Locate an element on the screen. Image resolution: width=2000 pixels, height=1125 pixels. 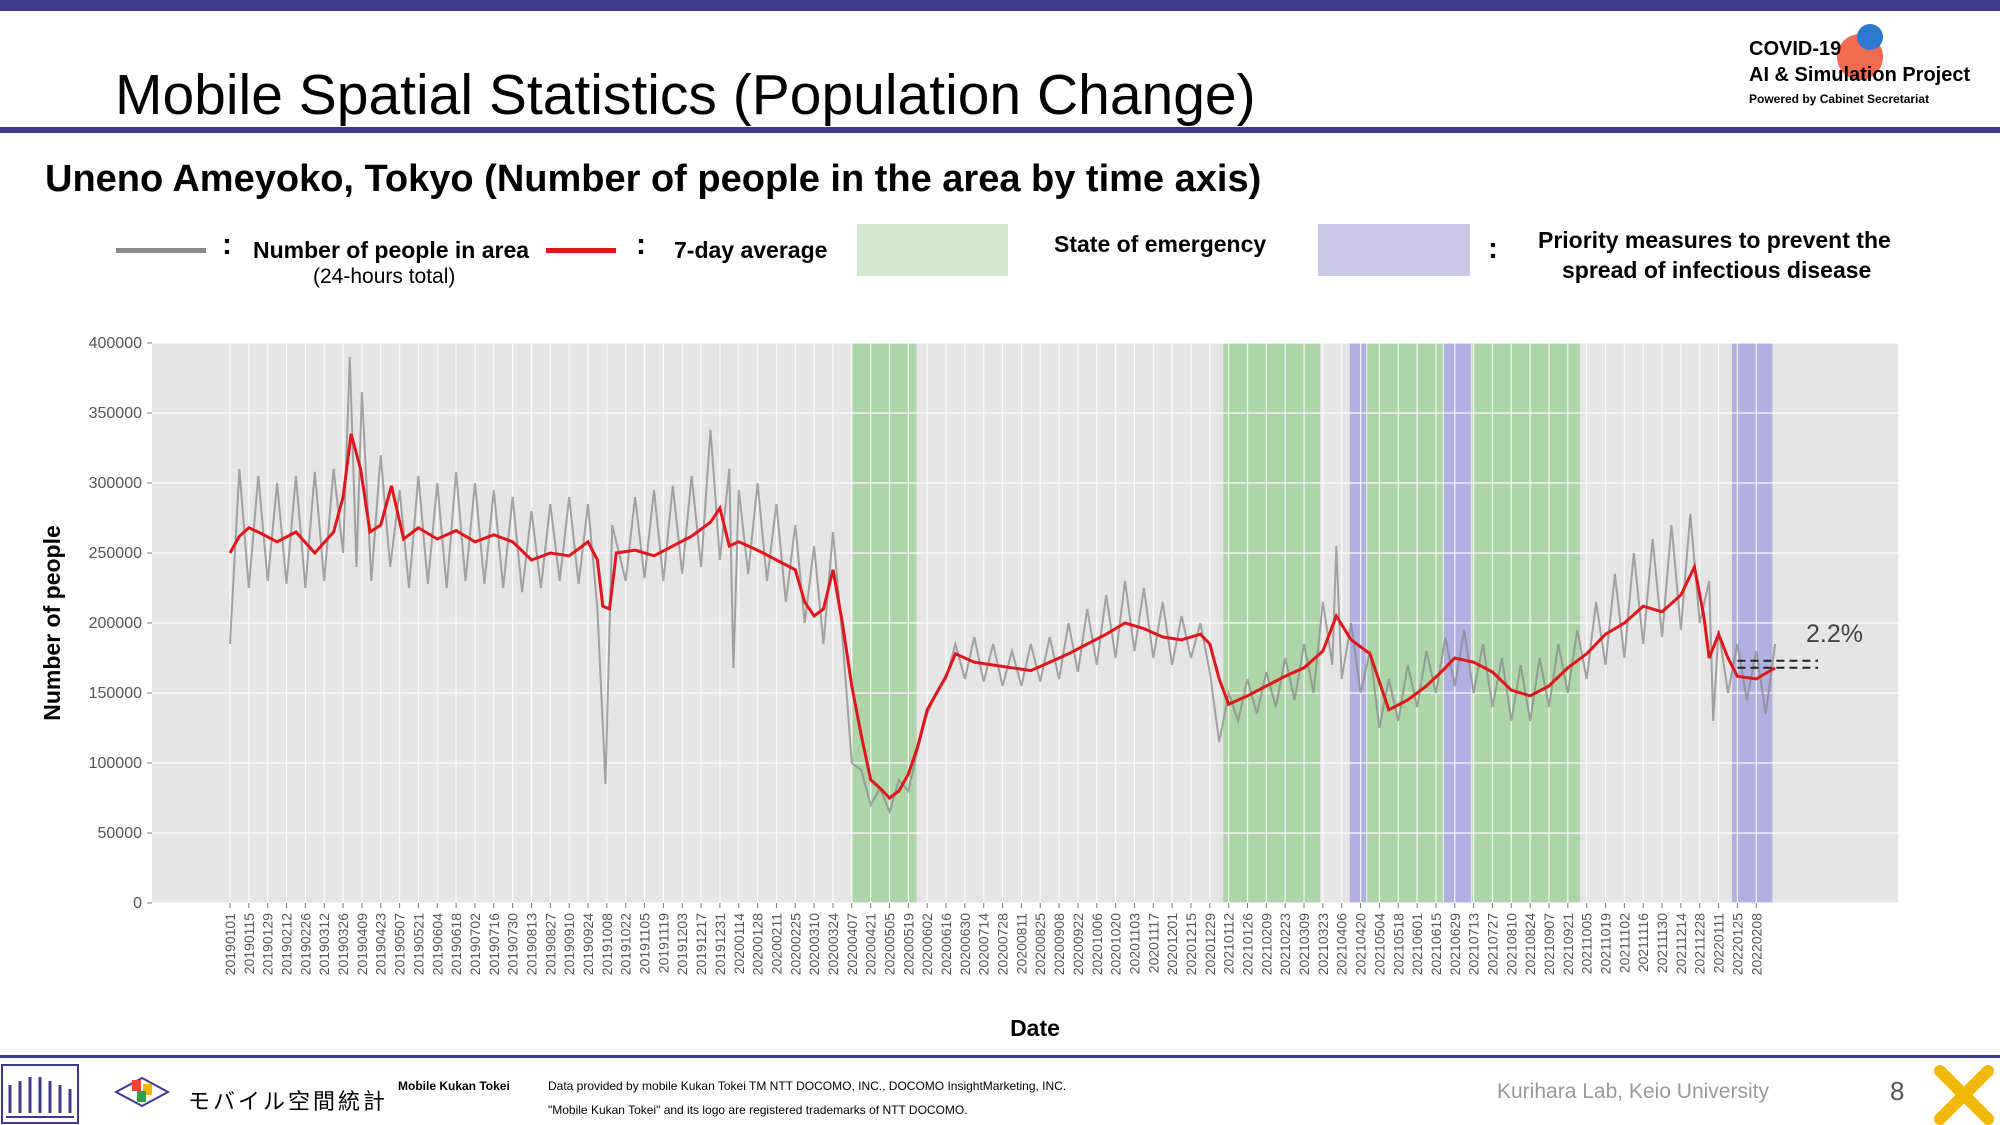
x-tick-label: 20200908 is located at coordinates (1059, 944).